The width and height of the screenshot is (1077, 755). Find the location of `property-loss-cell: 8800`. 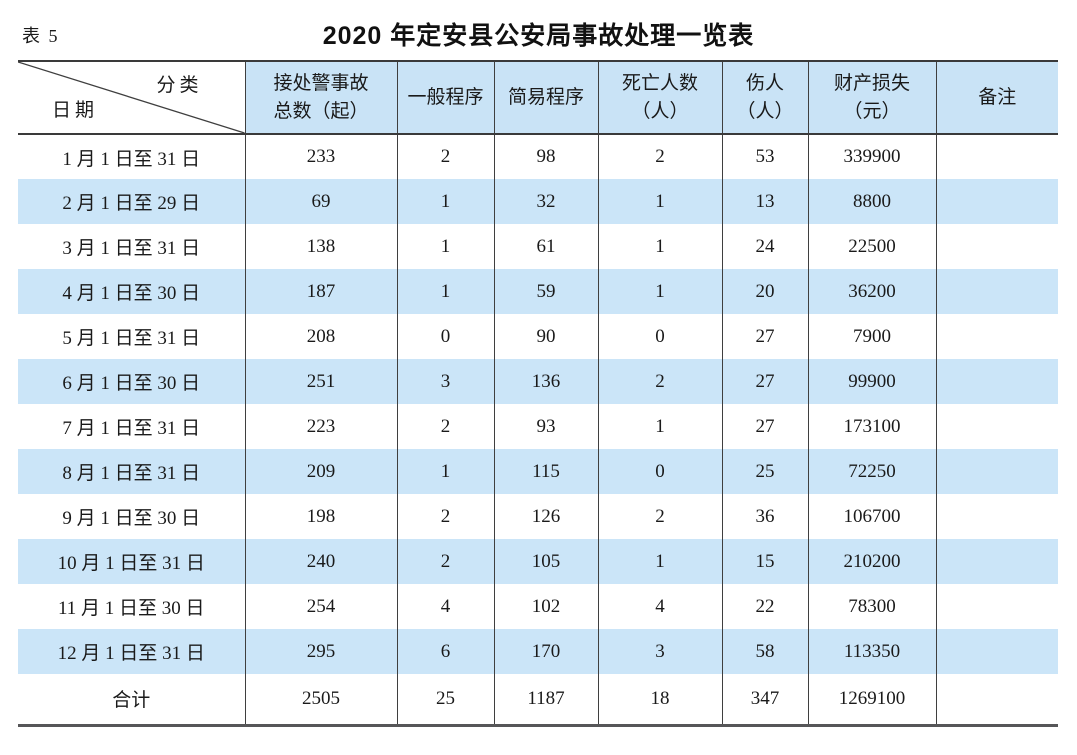

property-loss-cell: 8800 is located at coordinates (871, 201).